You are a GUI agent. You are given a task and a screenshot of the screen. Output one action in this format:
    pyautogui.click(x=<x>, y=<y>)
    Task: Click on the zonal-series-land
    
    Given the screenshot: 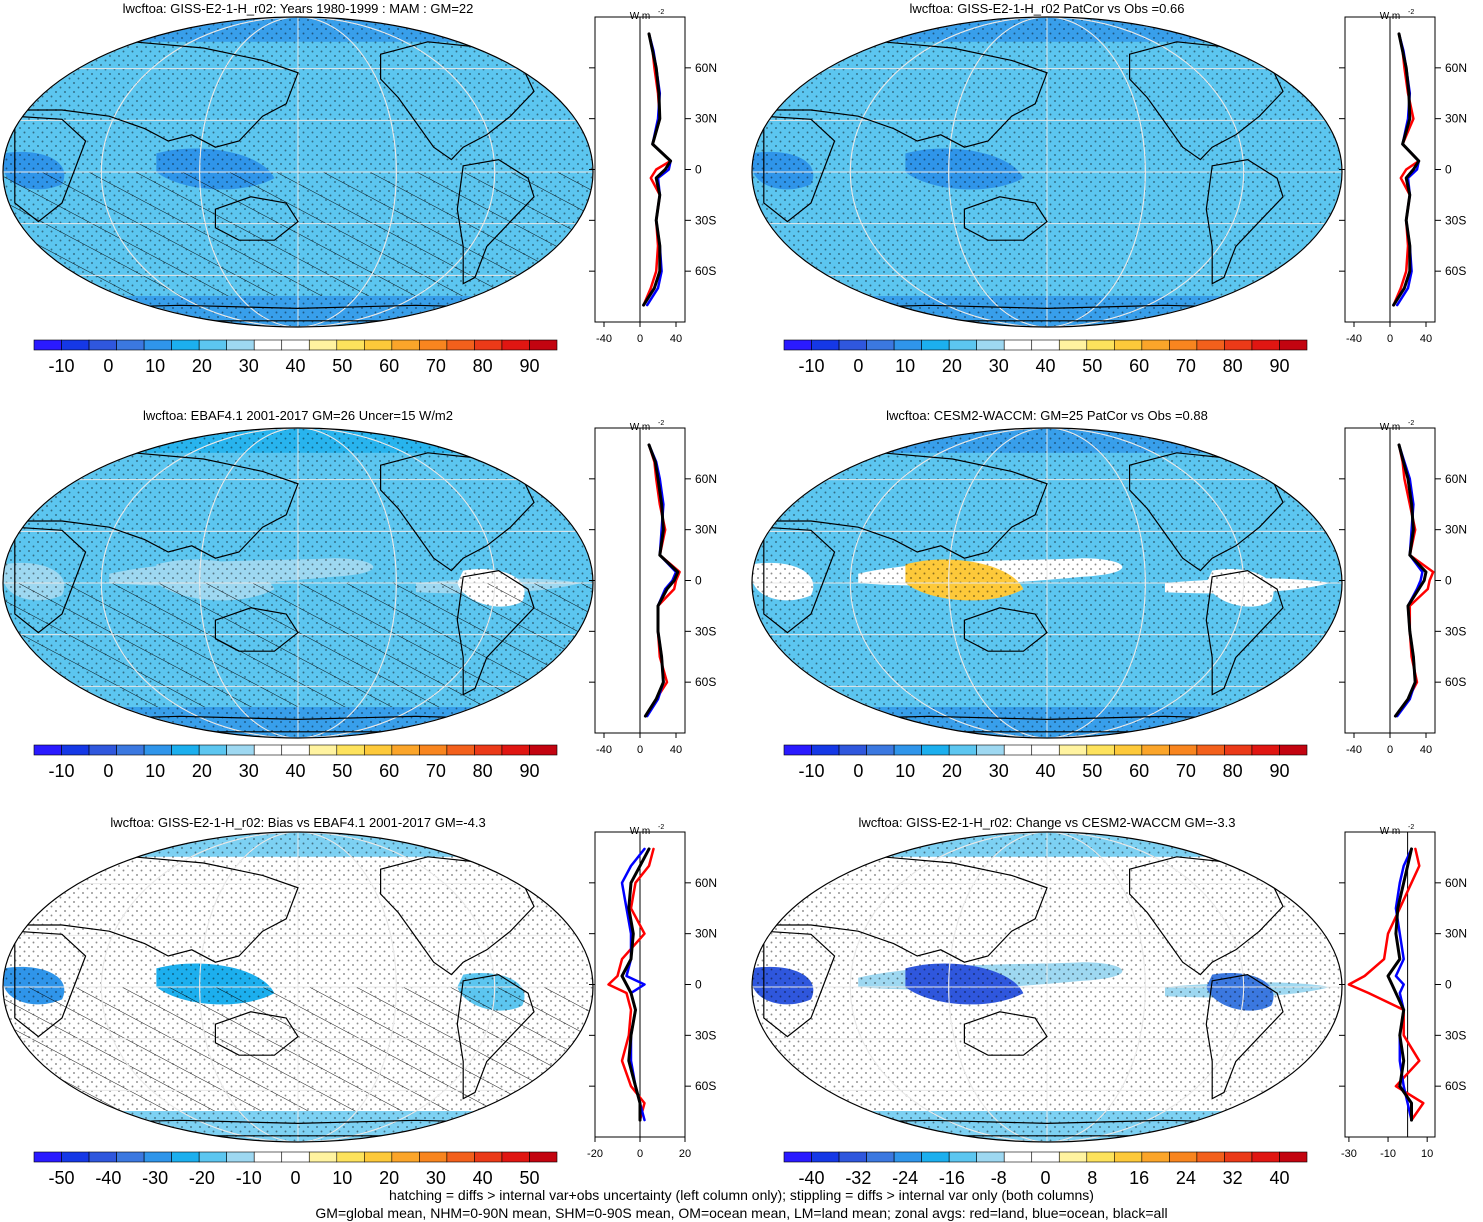 What is the action you would take?
    pyautogui.click(x=662, y=580)
    